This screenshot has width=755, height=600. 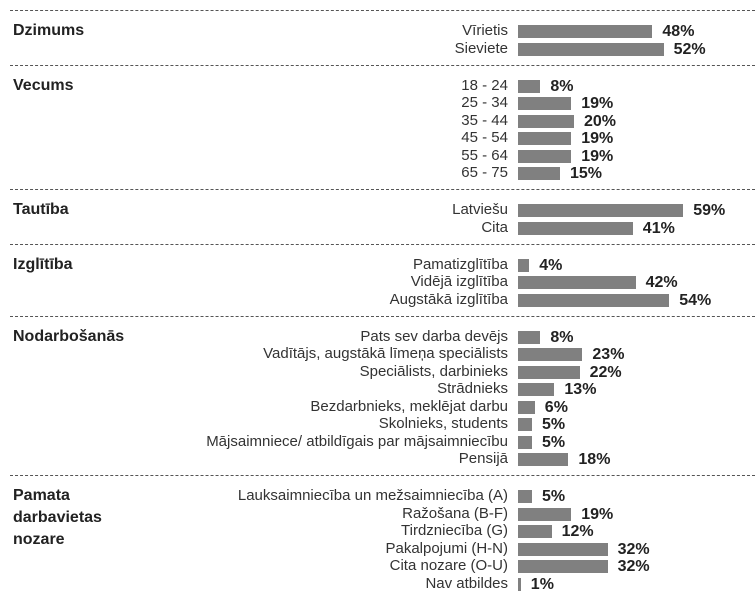 I want to click on value-label: 15%, so click(x=586, y=173).